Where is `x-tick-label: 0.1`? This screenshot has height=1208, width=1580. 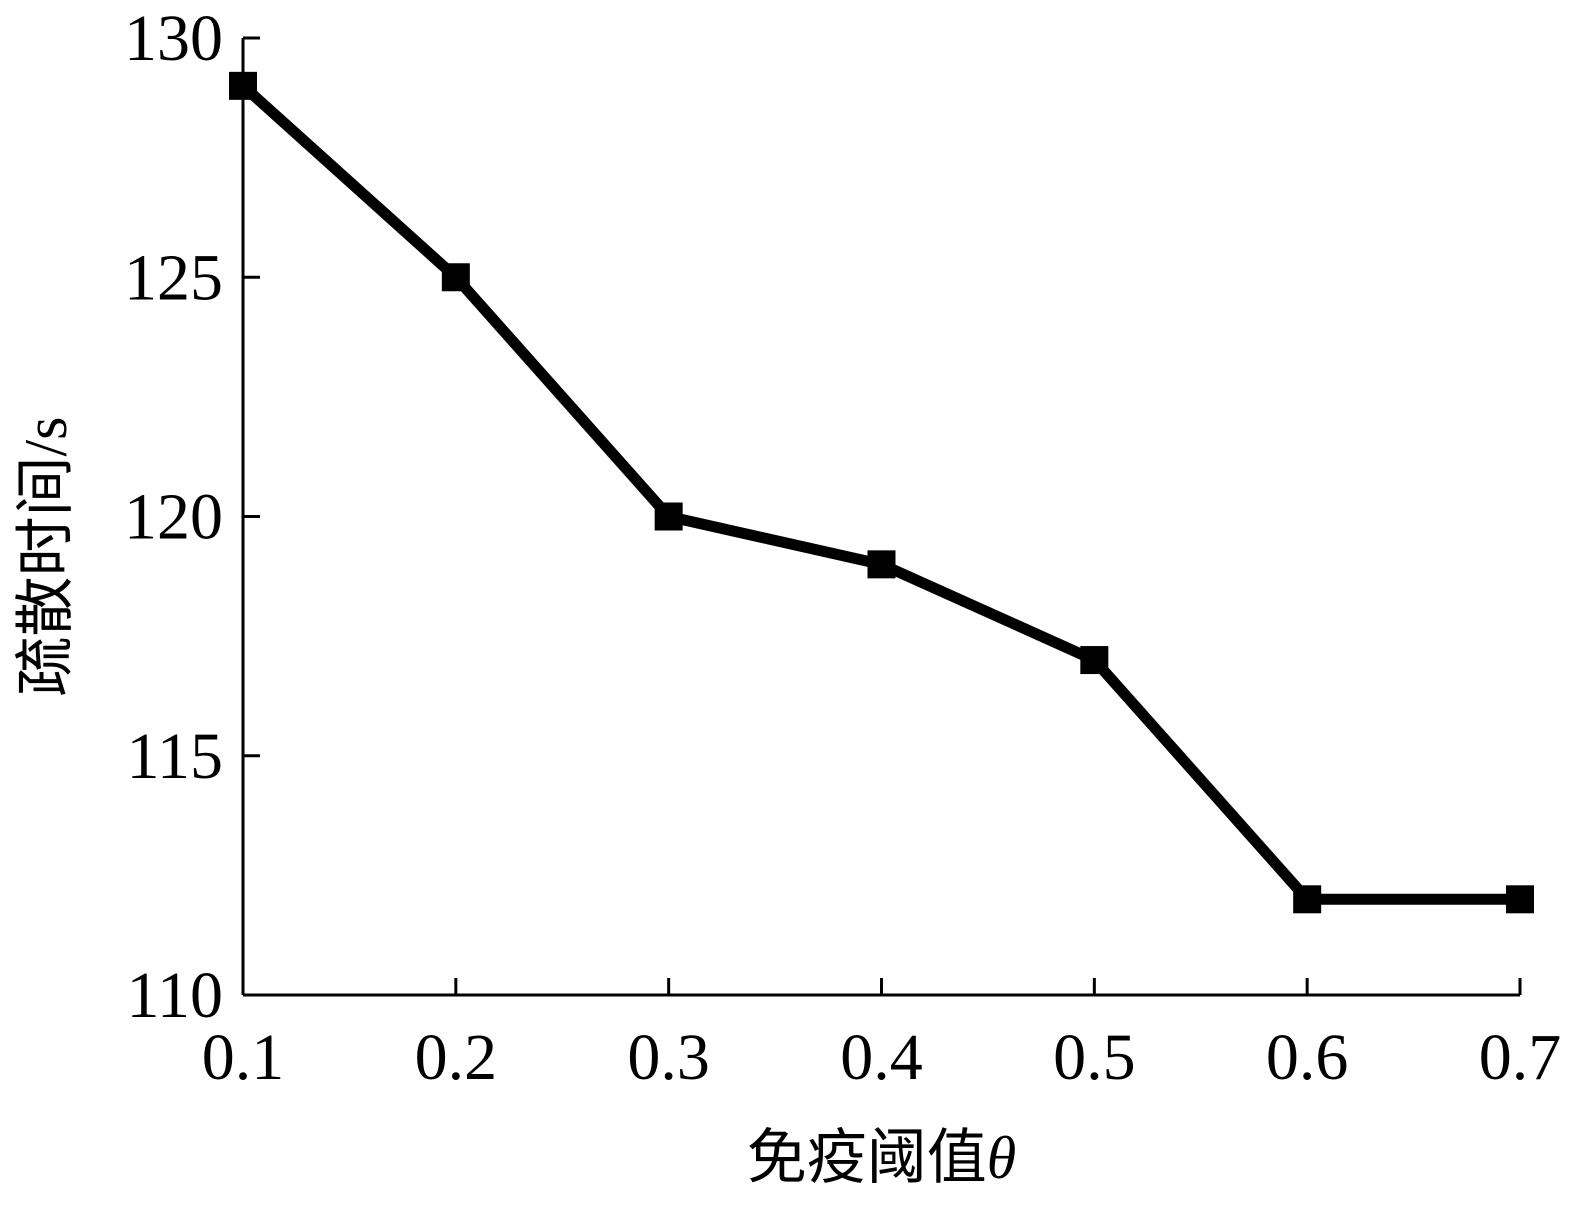
x-tick-label: 0.1 is located at coordinates (243, 1057).